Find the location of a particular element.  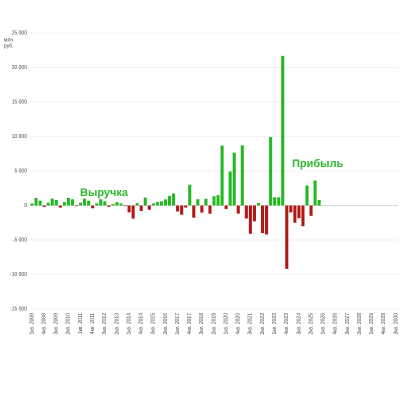

x-tick-label: 2кв. 2010 is located at coordinates (69, 324).